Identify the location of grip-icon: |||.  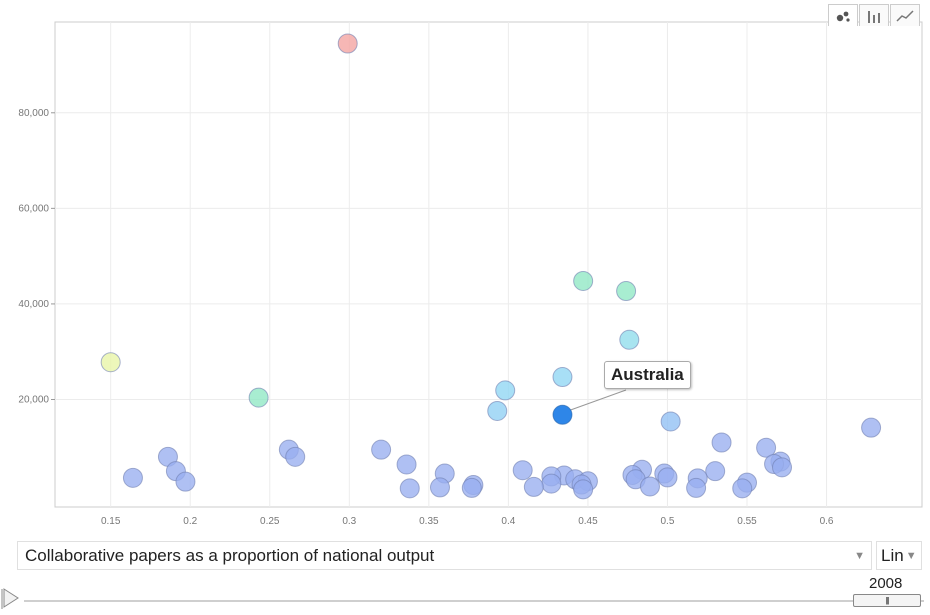
(887, 600).